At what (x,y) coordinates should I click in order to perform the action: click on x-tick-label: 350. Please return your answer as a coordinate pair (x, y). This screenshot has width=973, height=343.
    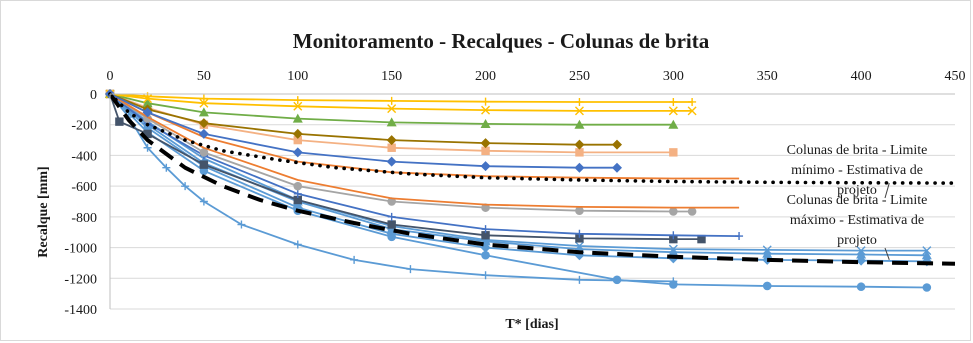
    Looking at the image, I should click on (767, 76).